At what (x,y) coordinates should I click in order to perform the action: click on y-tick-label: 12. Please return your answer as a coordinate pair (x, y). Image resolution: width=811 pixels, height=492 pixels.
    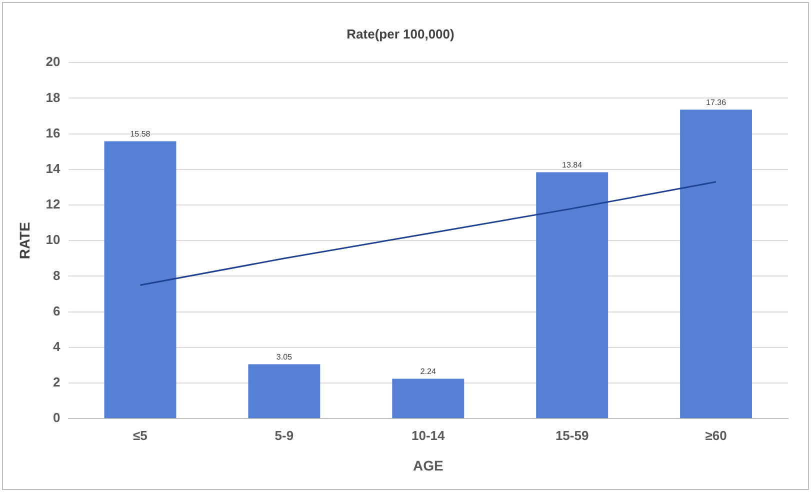
    Looking at the image, I should click on (53, 204).